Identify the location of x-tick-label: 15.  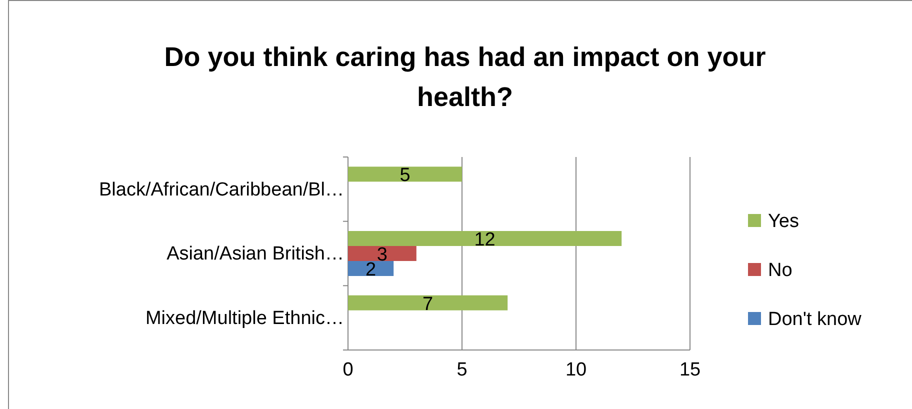
(690, 369).